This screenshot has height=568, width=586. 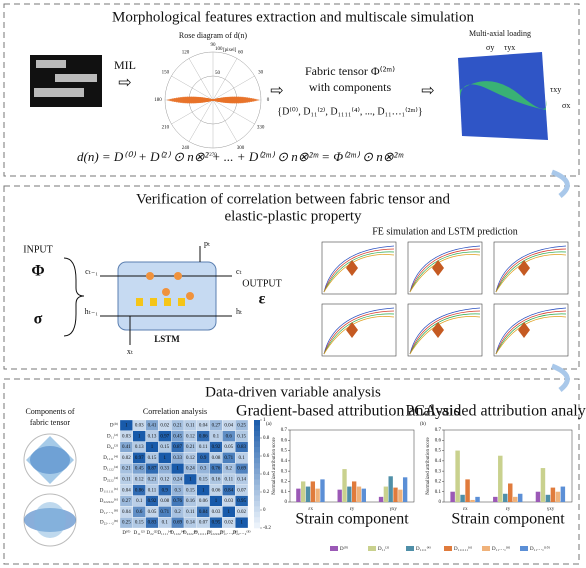 What do you see at coordinates (203, 533) in the screenshot?
I see `col-label: D₁₁₁₁₁₁⁽⁶⁾` at bounding box center [203, 533].